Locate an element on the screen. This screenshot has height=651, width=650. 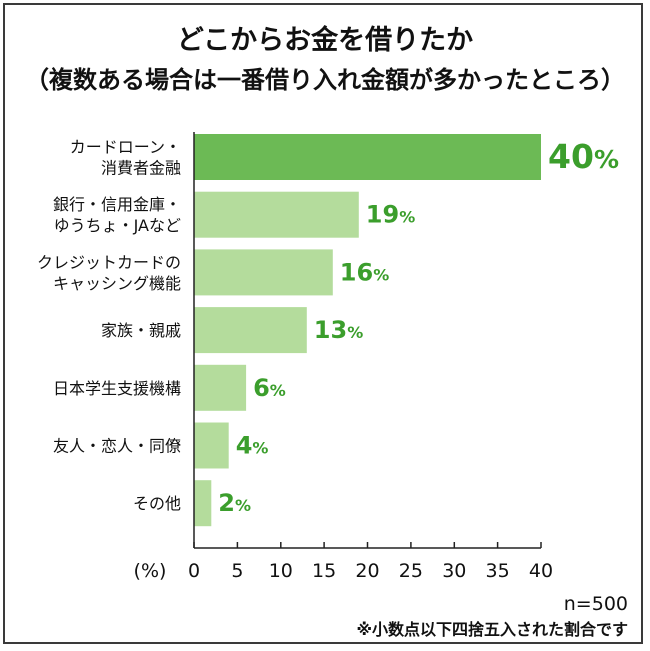
x-tick-label-6: 30 is located at coordinates (454, 571).